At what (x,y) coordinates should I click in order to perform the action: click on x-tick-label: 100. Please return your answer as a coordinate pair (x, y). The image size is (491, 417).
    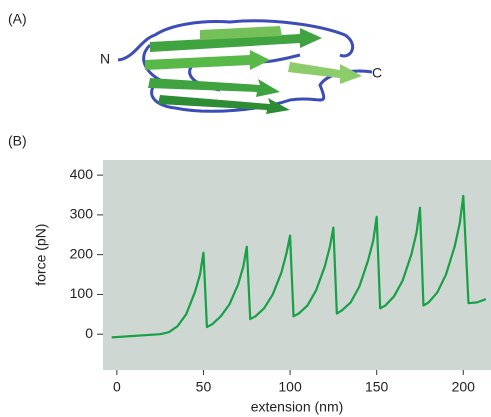
    Looking at the image, I should click on (290, 387).